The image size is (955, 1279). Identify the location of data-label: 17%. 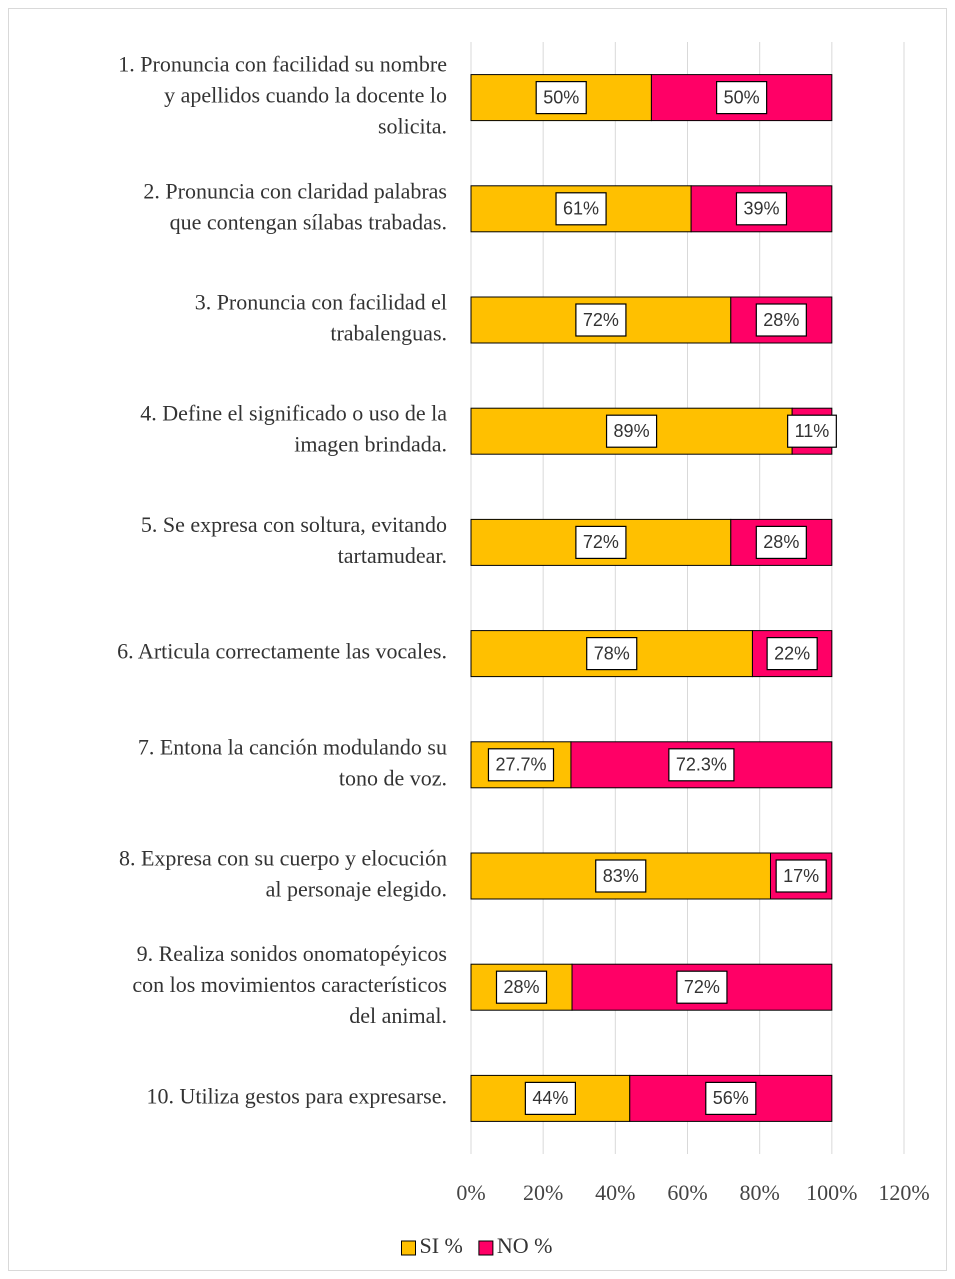
(801, 876).